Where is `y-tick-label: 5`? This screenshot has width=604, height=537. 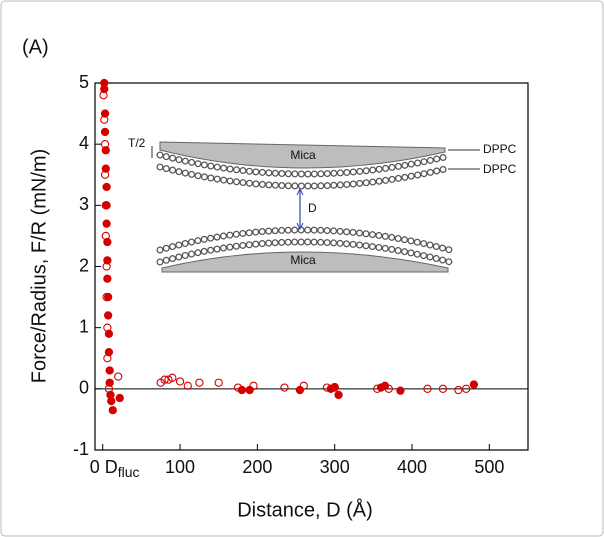
y-tick-label: 5 is located at coordinates (84, 82).